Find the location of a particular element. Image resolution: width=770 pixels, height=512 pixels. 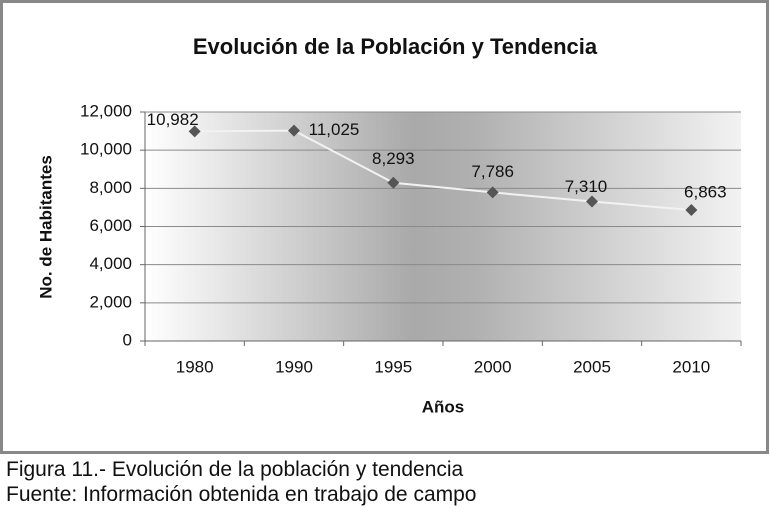

chart-title: Evolución de la Población y Tendencia is located at coordinates (395, 46).